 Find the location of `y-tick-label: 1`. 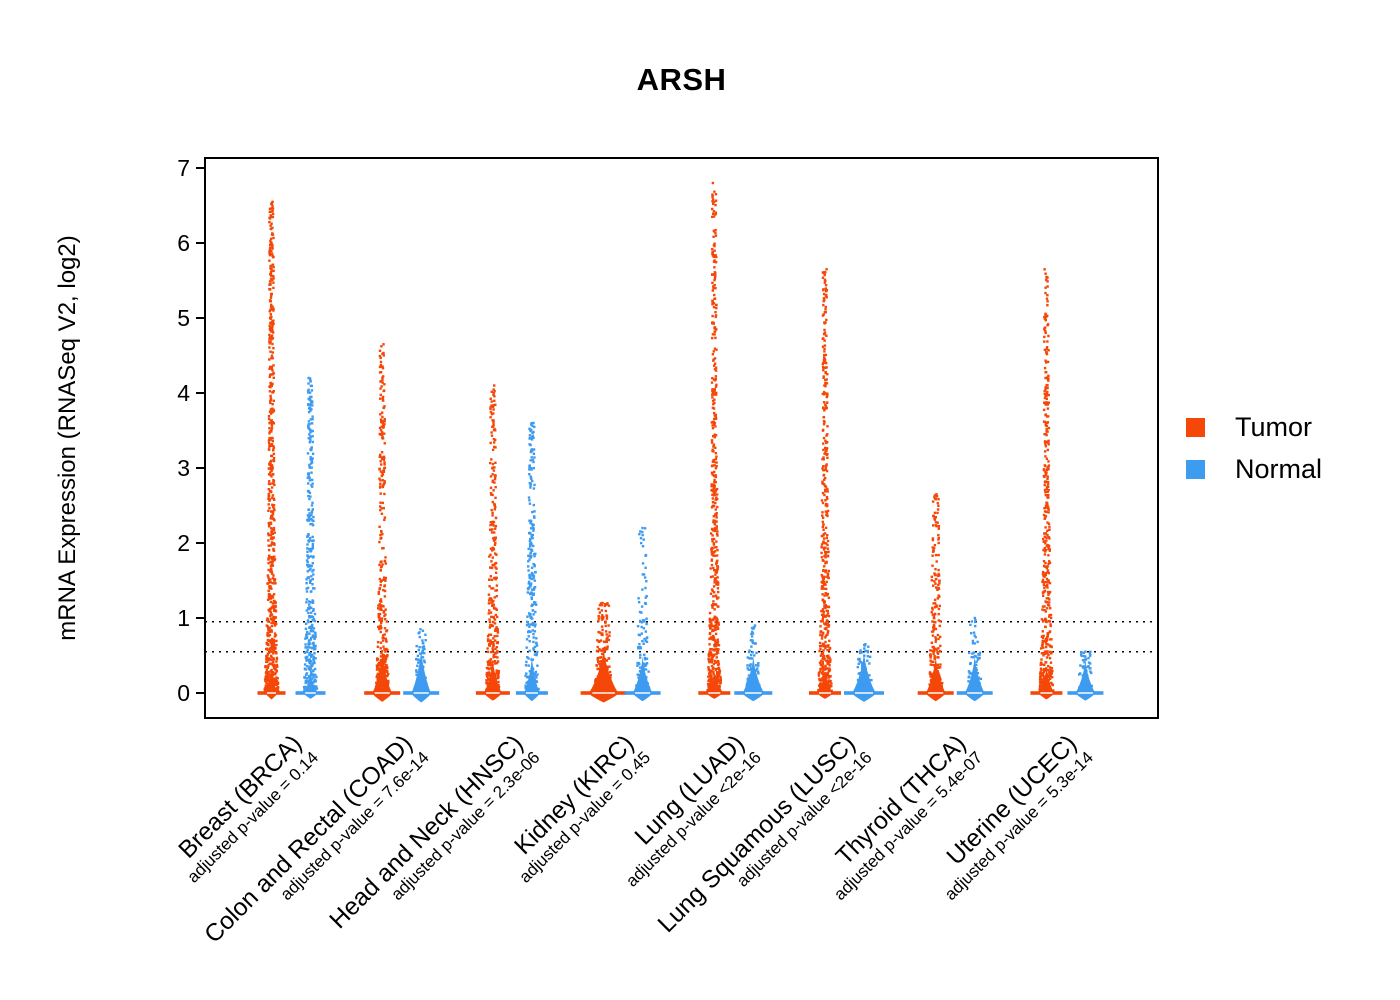

y-tick-label: 1 is located at coordinates (183, 618).